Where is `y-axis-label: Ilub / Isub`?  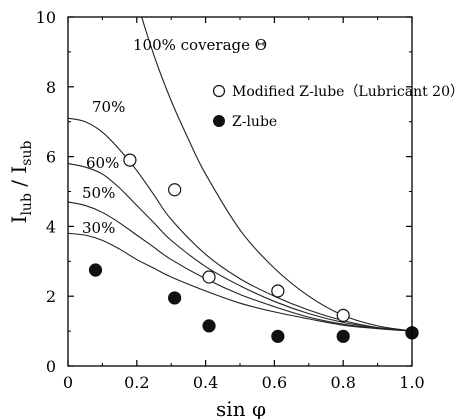
y-axis-label: Ilub / Isub is located at coordinates (21, 182).